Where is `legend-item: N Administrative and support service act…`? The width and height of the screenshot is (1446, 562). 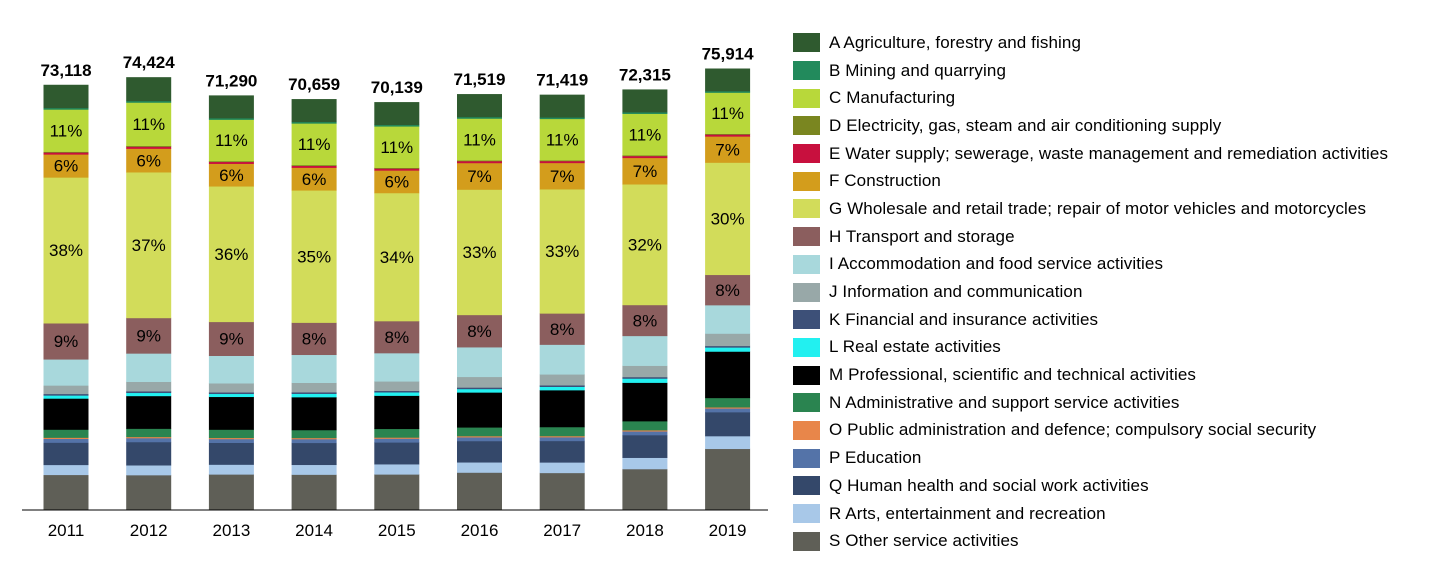 legend-item: N Administrative and support service act… is located at coordinates (1090, 403).